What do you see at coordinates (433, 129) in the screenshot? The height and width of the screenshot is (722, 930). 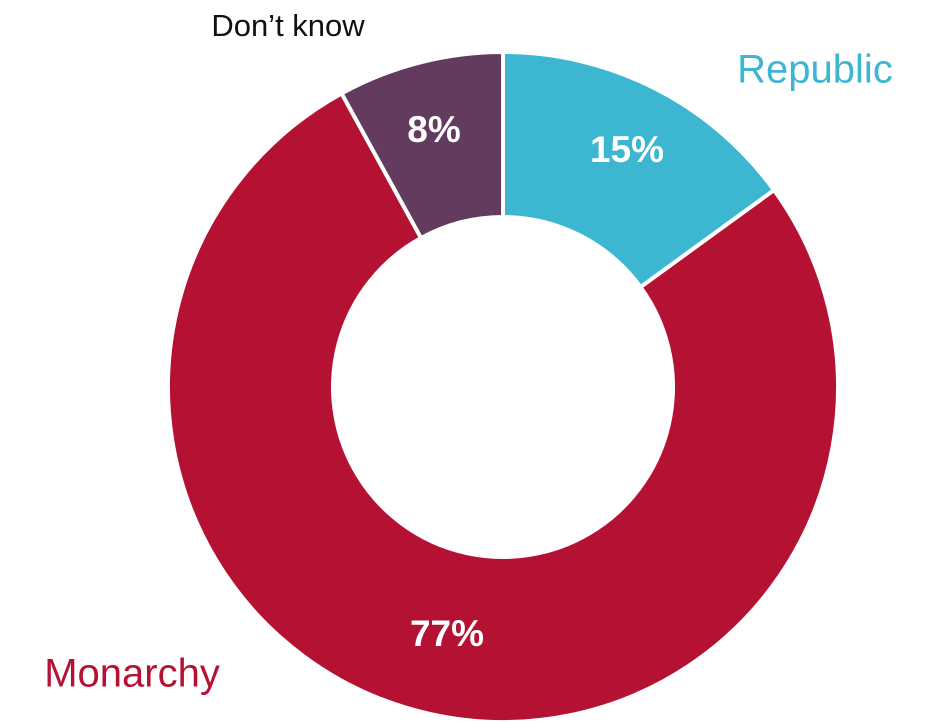 I see `value-label: 8%` at bounding box center [433, 129].